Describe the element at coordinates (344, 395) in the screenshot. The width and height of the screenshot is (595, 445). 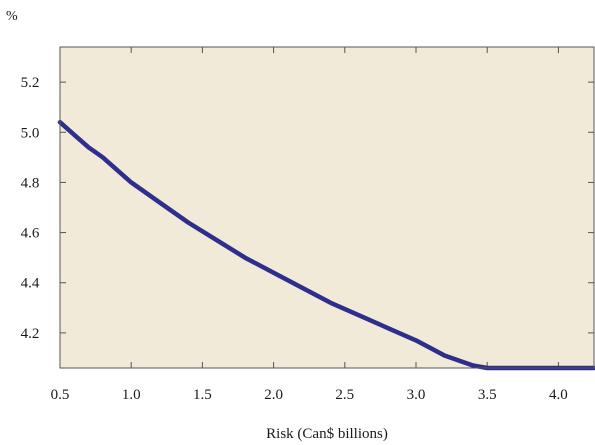
I see `x-tick-label: 2.5` at that location.